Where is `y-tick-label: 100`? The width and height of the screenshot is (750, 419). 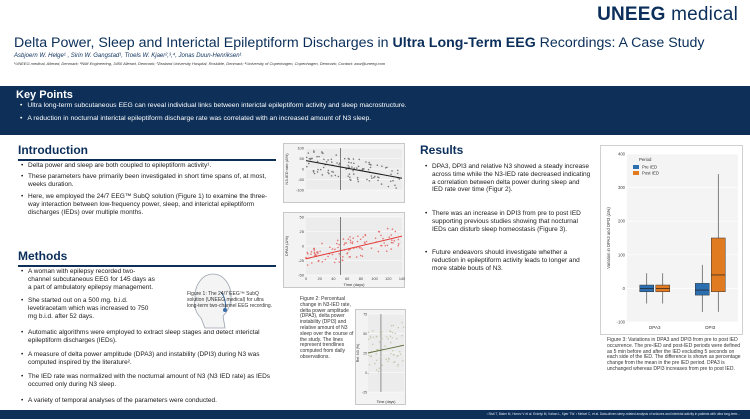
y-tick-label: 100 is located at coordinates (300, 148).